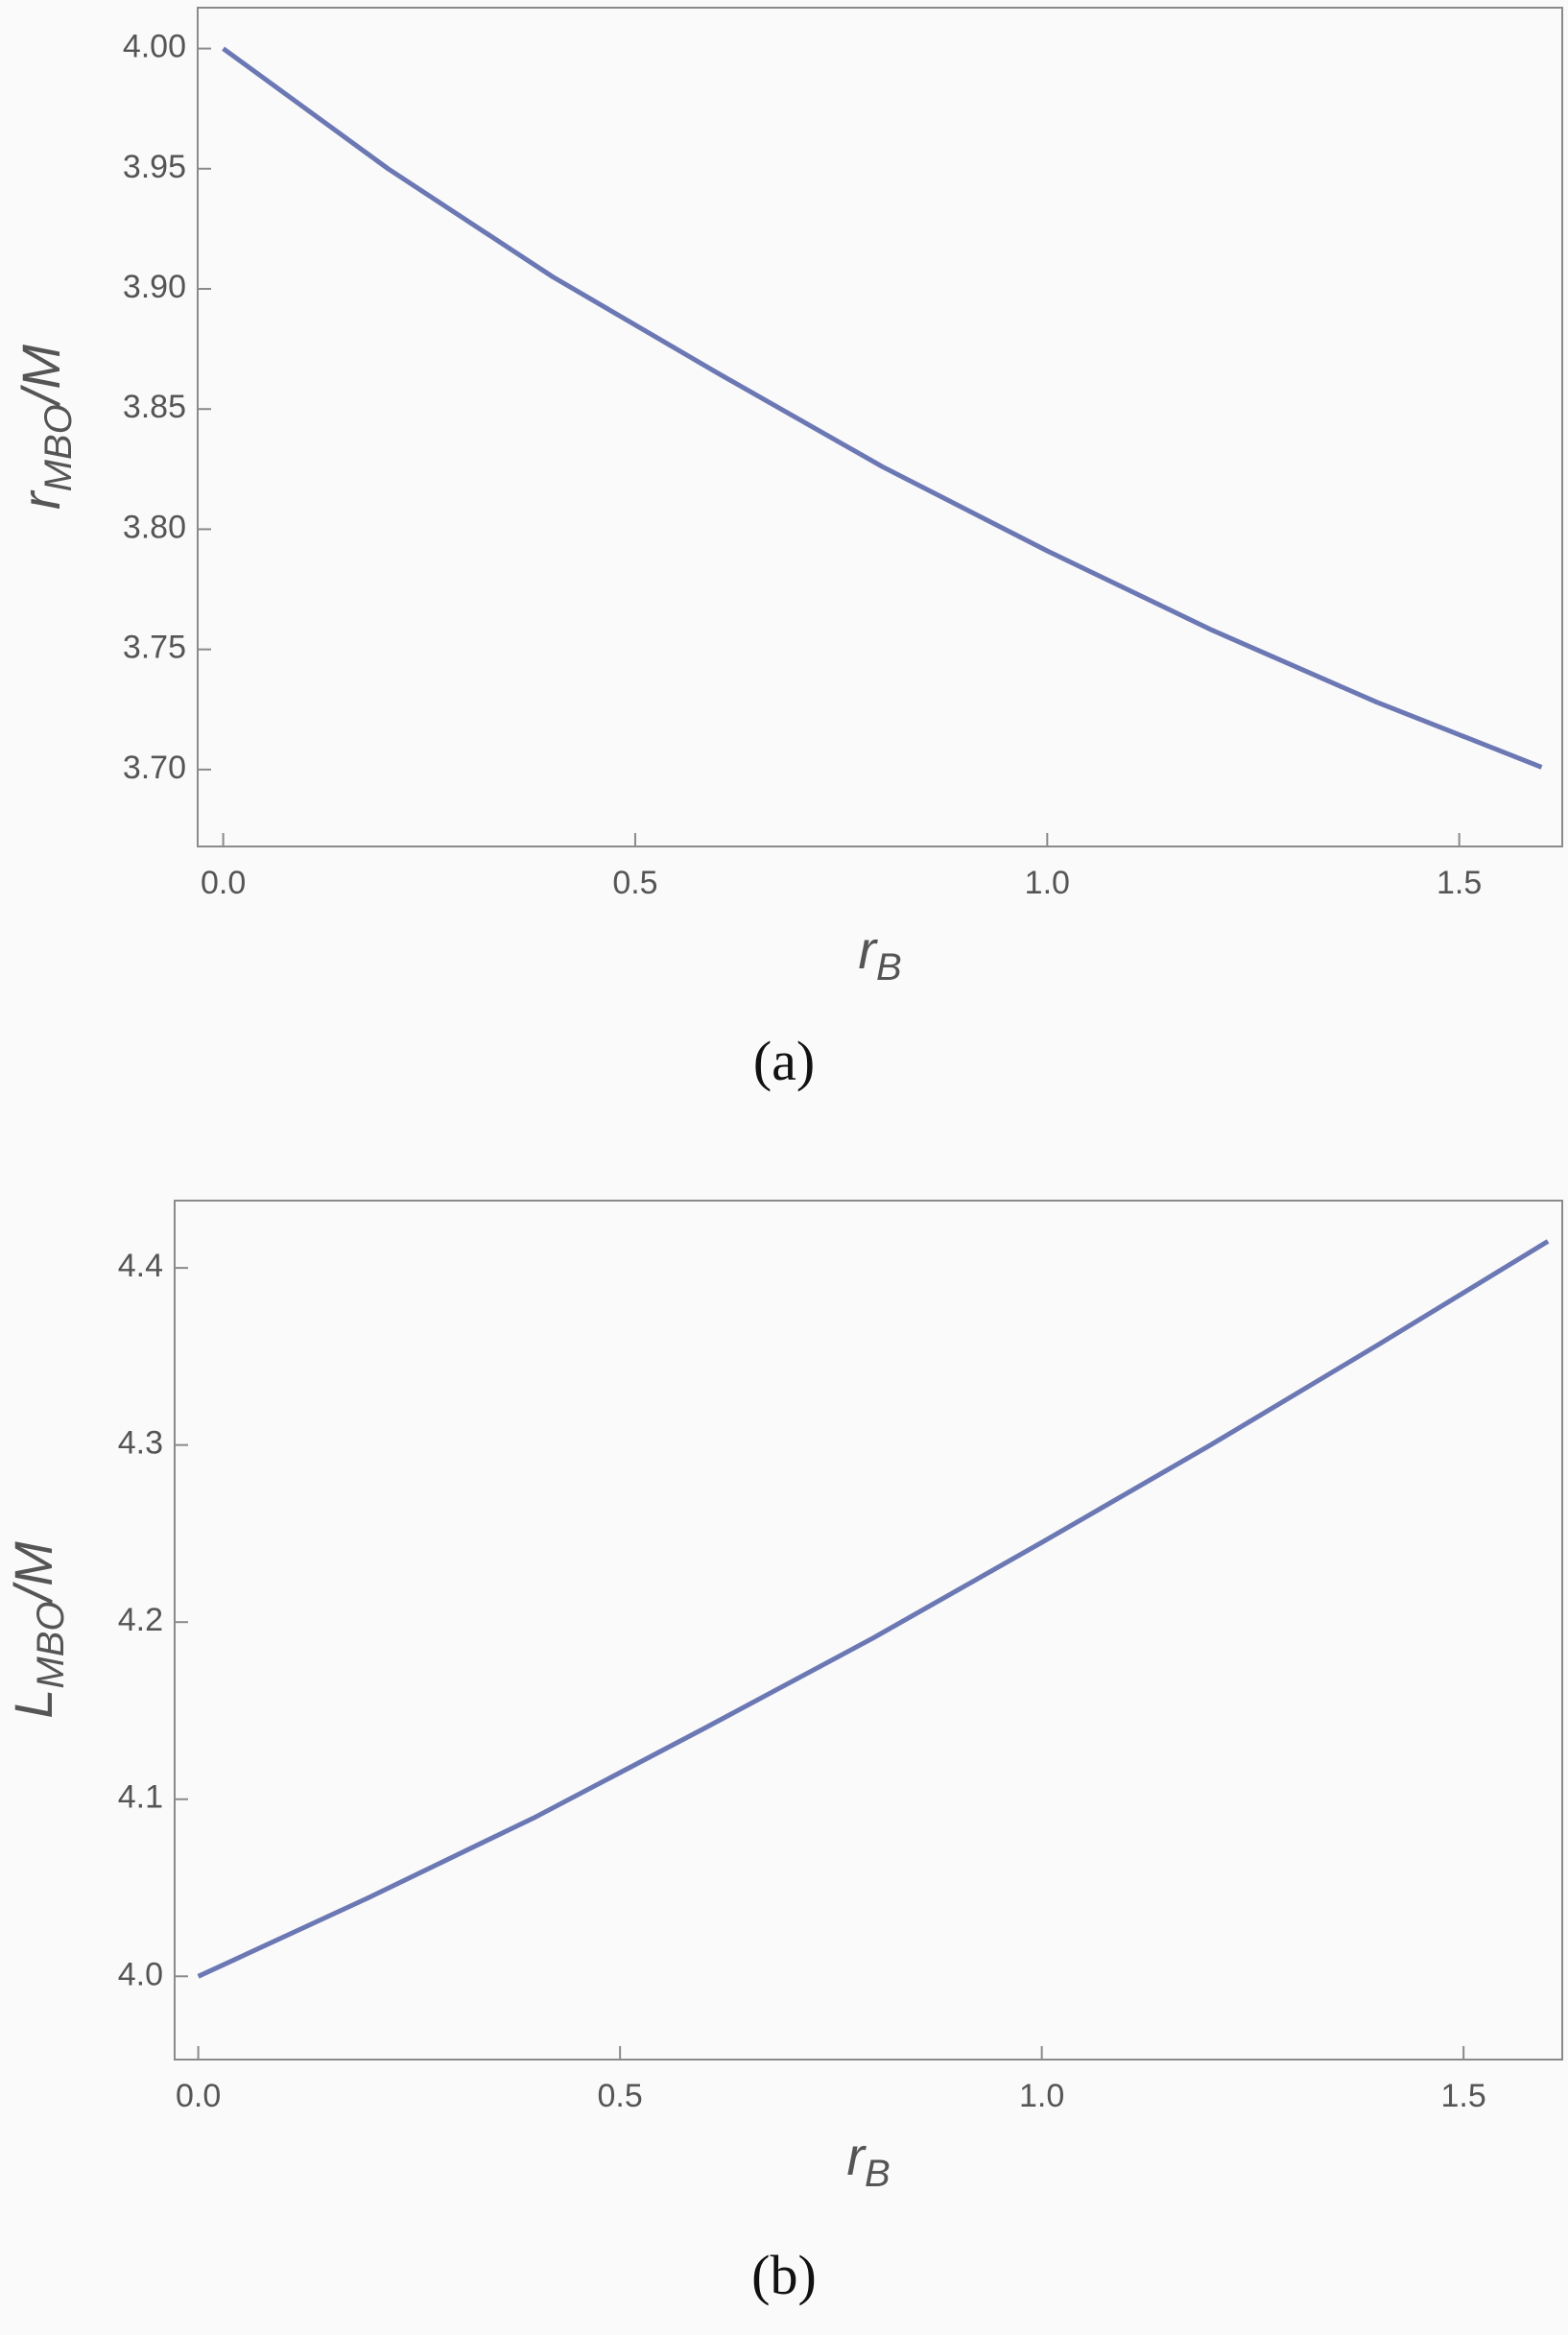  What do you see at coordinates (154, 407) in the screenshot?
I see `y-tick-label: 3.85` at bounding box center [154, 407].